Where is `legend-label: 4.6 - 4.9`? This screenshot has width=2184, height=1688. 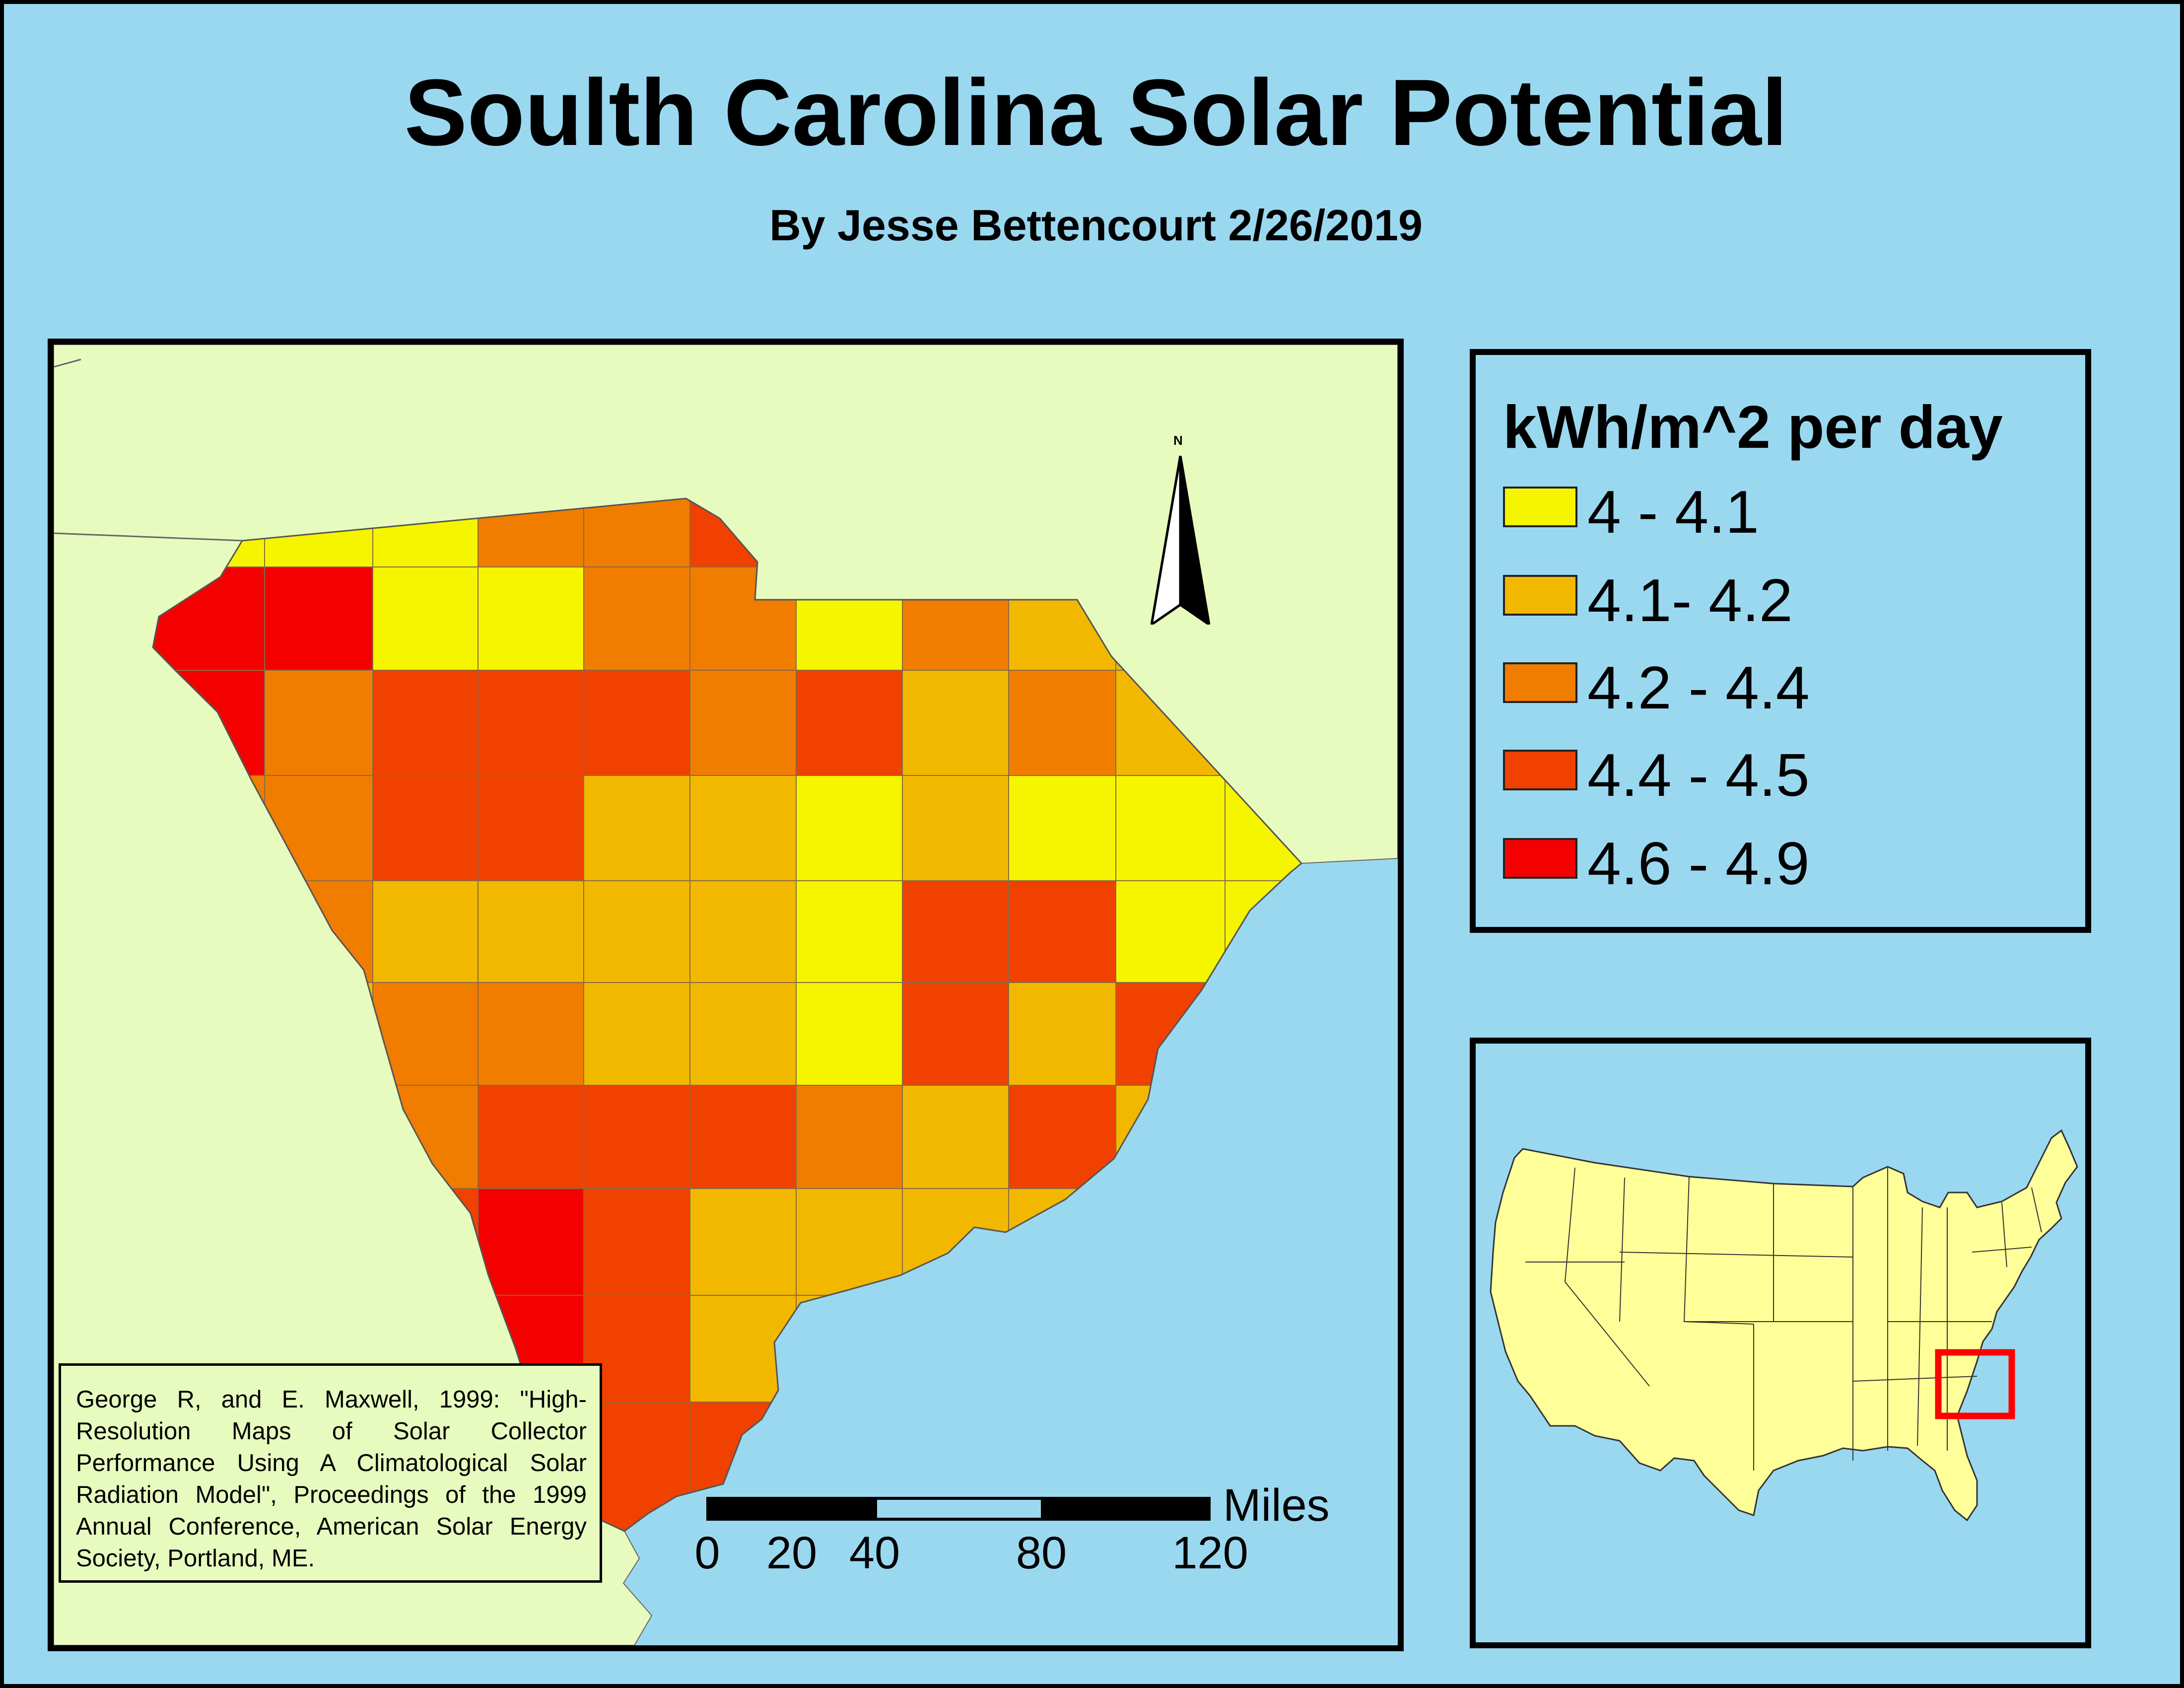
legend-label: 4.6 - 4.9 is located at coordinates (1698, 863).